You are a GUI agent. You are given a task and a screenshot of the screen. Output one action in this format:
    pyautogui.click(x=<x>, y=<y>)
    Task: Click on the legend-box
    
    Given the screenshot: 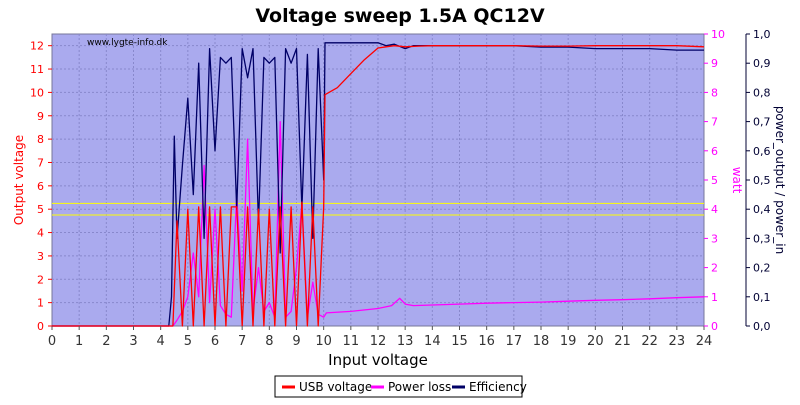 What is the action you would take?
    pyautogui.click(x=398, y=386)
    